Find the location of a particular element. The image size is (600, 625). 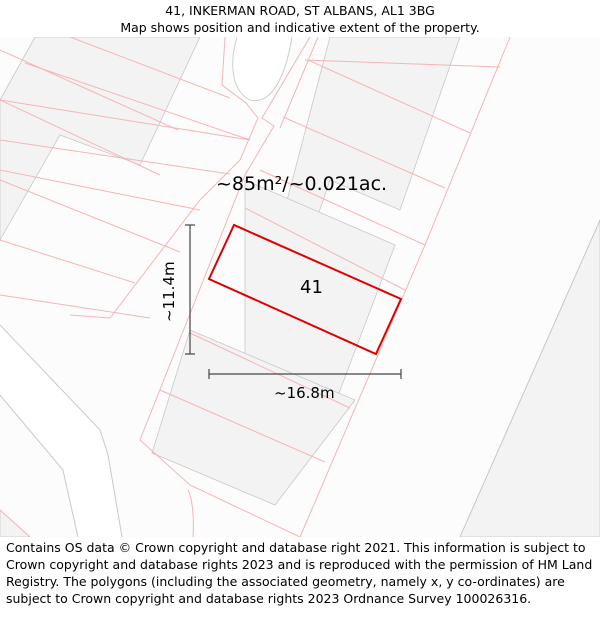

dimension-lines is located at coordinates (293, 301).